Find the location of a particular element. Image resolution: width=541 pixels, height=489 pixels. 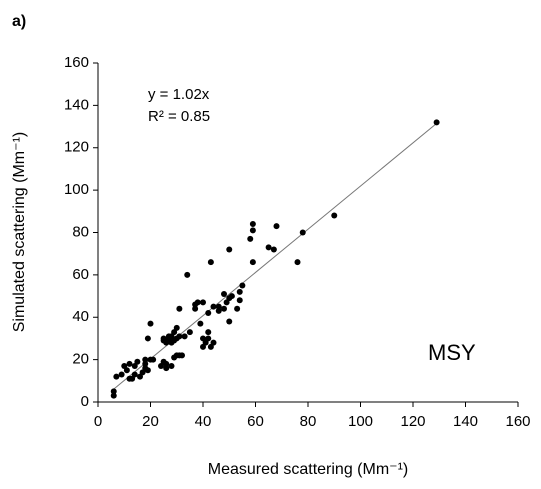

x-tick-label: 120 is located at coordinates (412, 421).